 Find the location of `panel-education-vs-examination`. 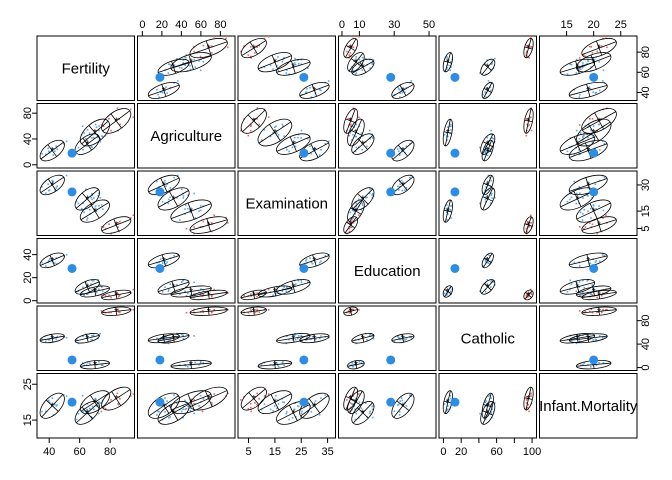

panel-education-vs-examination is located at coordinates (286, 271).